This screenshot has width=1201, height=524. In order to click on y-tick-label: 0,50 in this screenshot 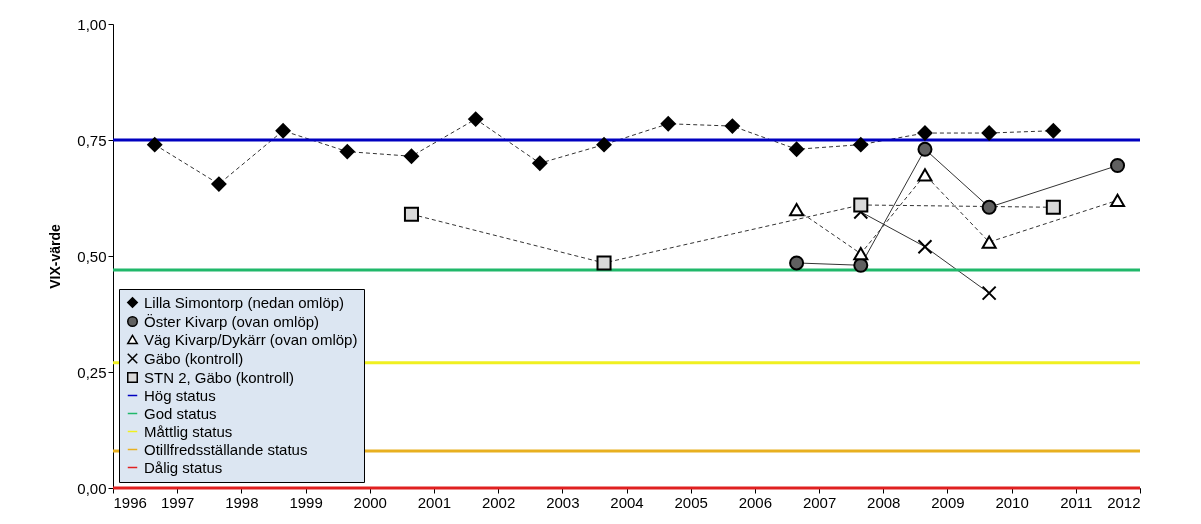, I will do `click(92, 256)`.